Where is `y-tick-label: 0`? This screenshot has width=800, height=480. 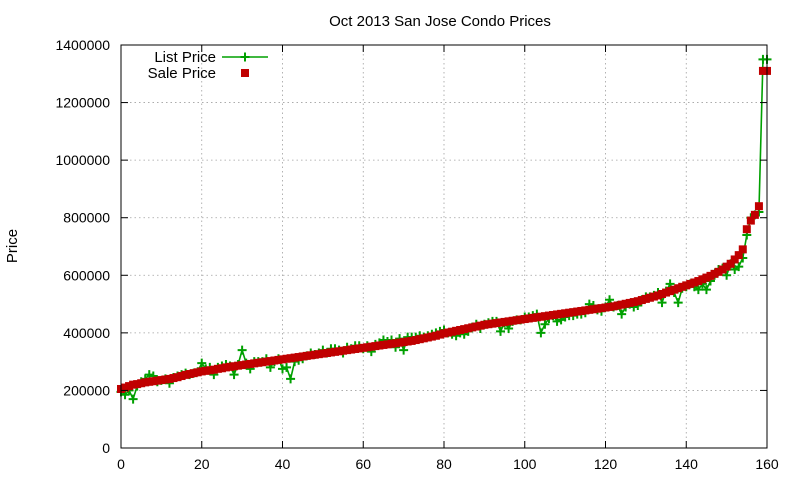
y-tick-label: 0 is located at coordinates (106, 448).